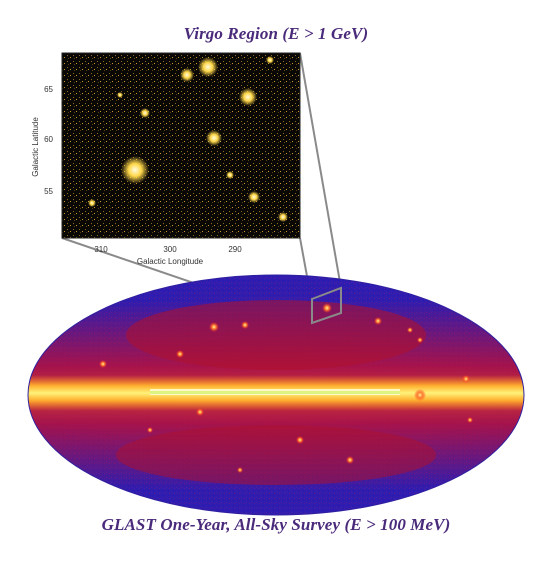 The height and width of the screenshot is (563, 552). Describe the element at coordinates (181, 145) in the screenshot. I see `inset-image` at that location.